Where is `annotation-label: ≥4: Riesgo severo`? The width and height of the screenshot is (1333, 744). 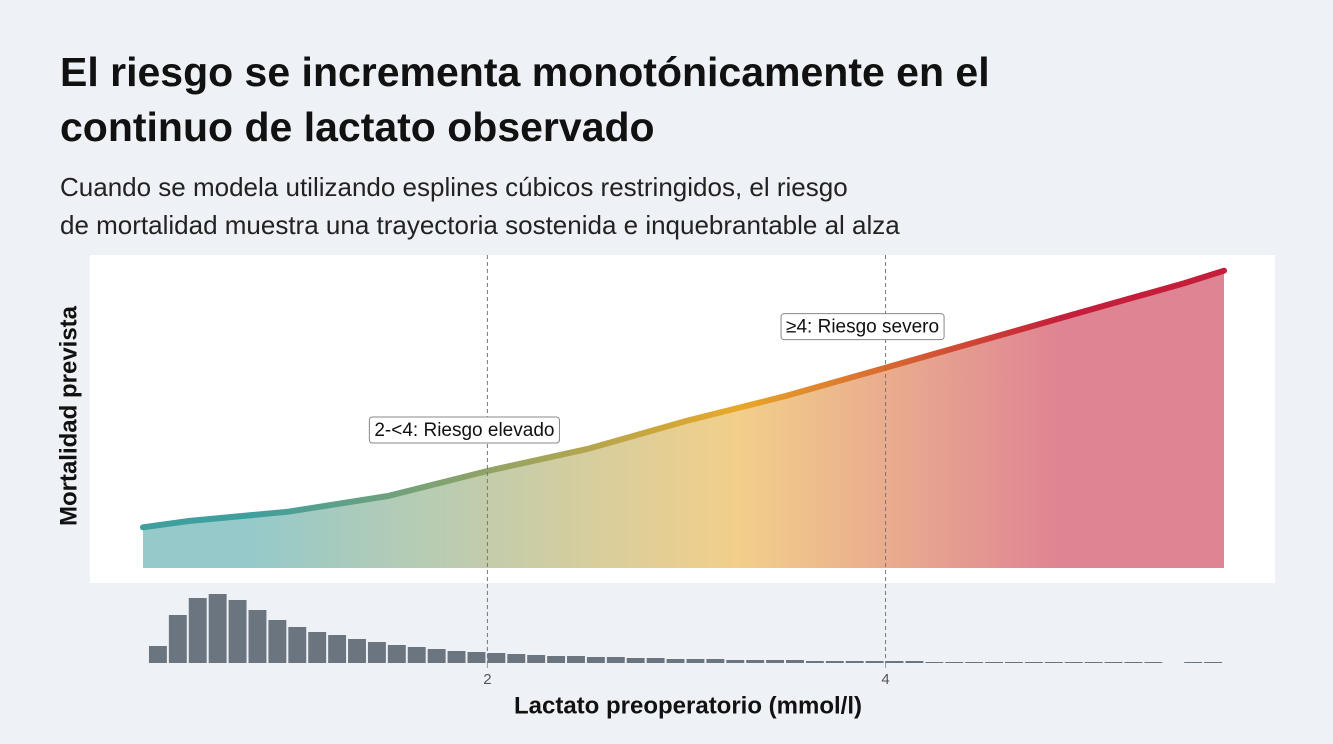 annotation-label: ≥4: Riesgo severo is located at coordinates (862, 327).